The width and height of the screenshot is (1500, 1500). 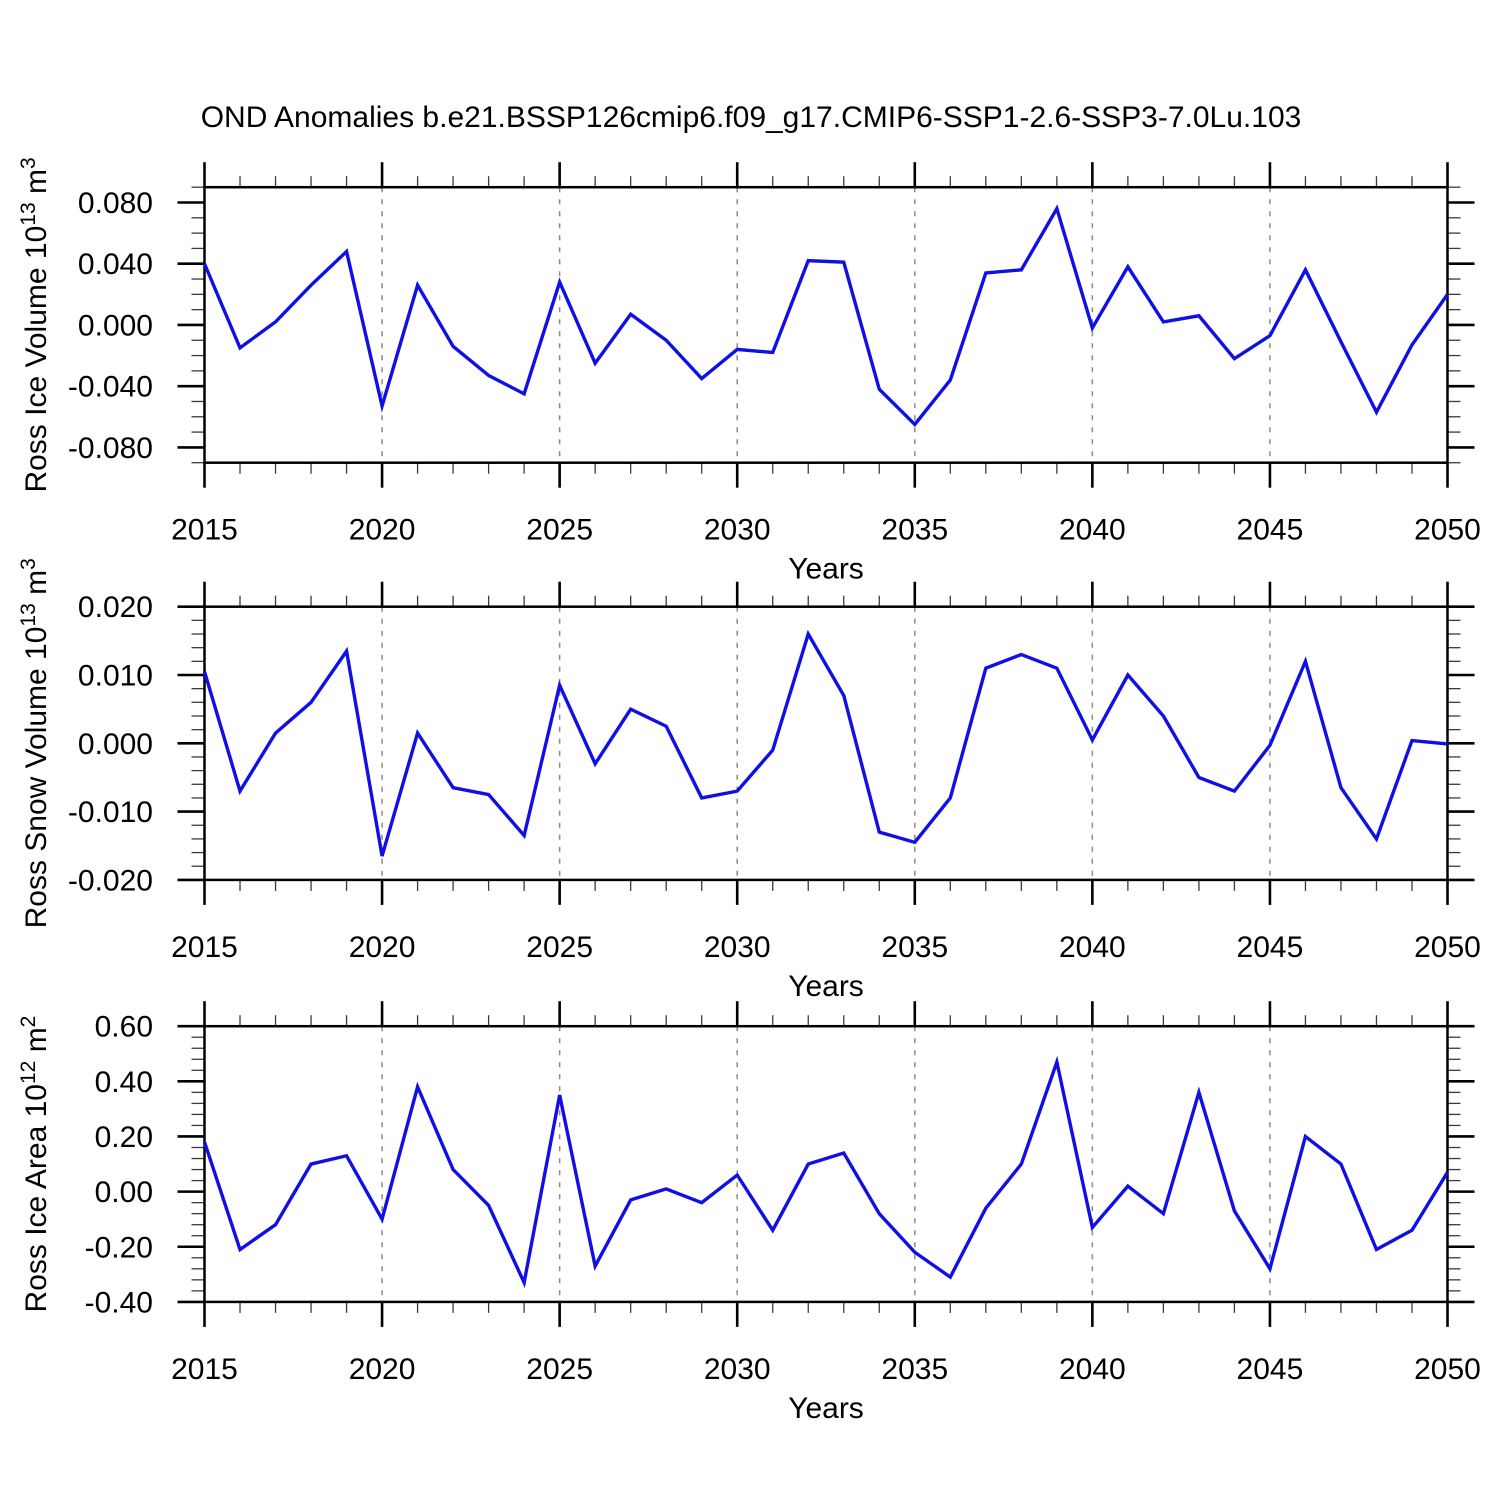 What do you see at coordinates (124, 1192) in the screenshot?
I see `y-tick-label: 0.00` at bounding box center [124, 1192].